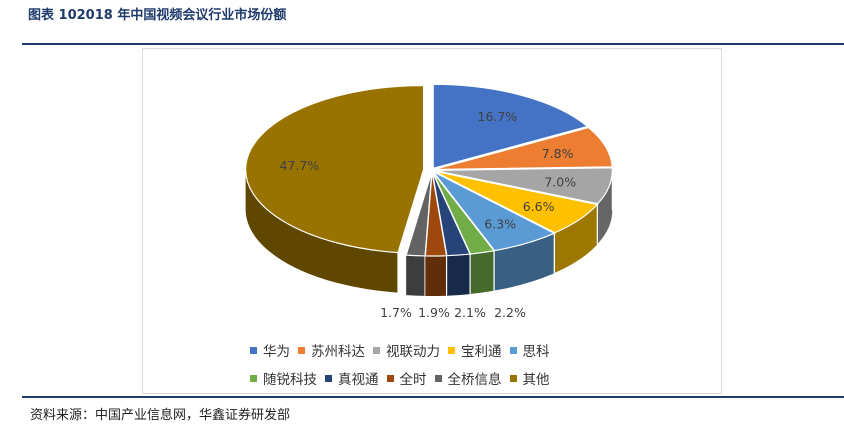 This screenshot has width=844, height=432. I want to click on legend-row-2: 随锐科技 真视通 全时 全桥信息 其他, so click(404, 378).